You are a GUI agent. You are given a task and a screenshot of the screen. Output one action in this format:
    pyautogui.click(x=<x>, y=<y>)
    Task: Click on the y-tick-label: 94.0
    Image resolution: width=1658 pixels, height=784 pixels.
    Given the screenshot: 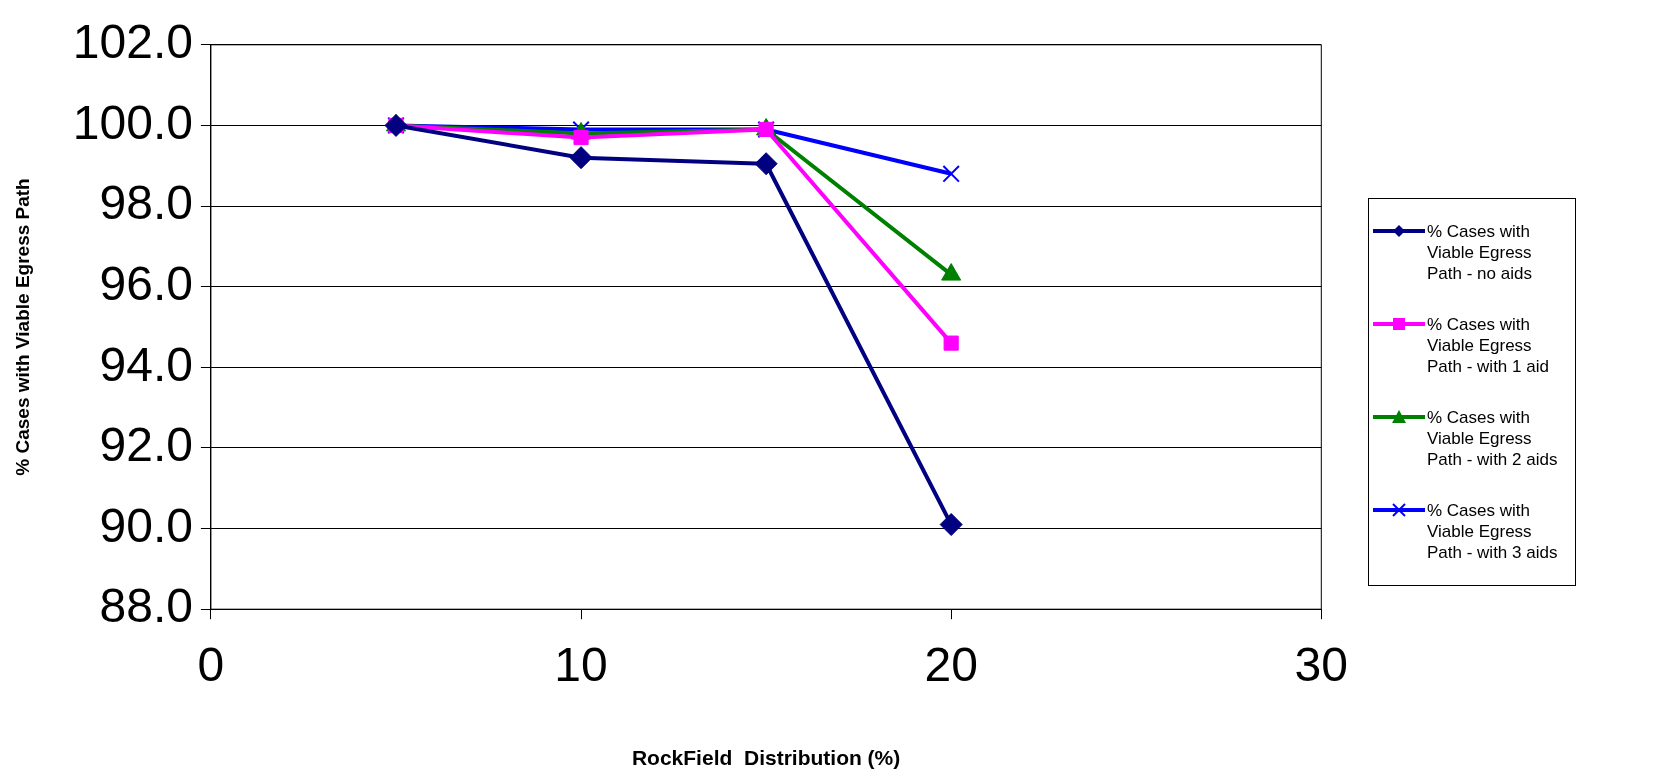 What is the action you would take?
    pyautogui.click(x=146, y=364)
    